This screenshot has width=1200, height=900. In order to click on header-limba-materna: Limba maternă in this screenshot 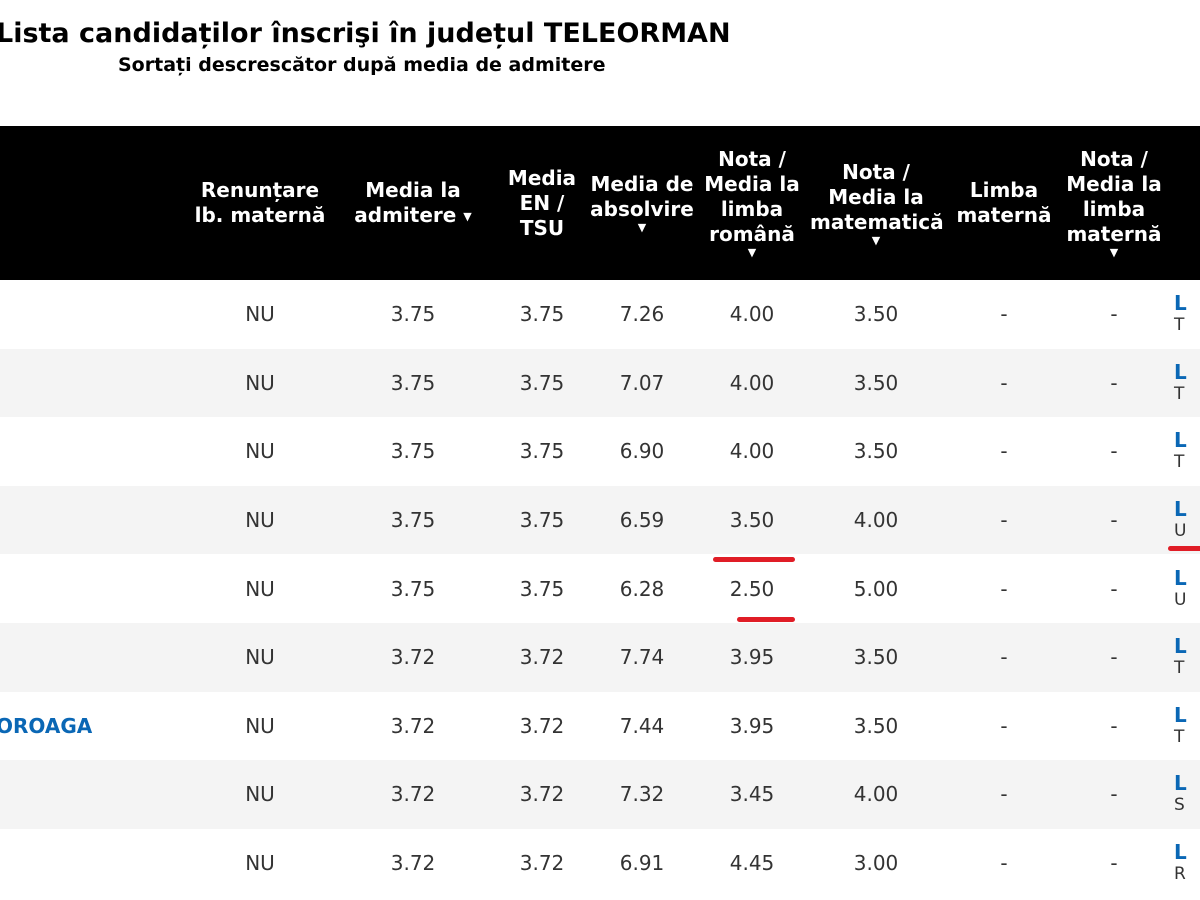, I will do `click(1004, 203)`.